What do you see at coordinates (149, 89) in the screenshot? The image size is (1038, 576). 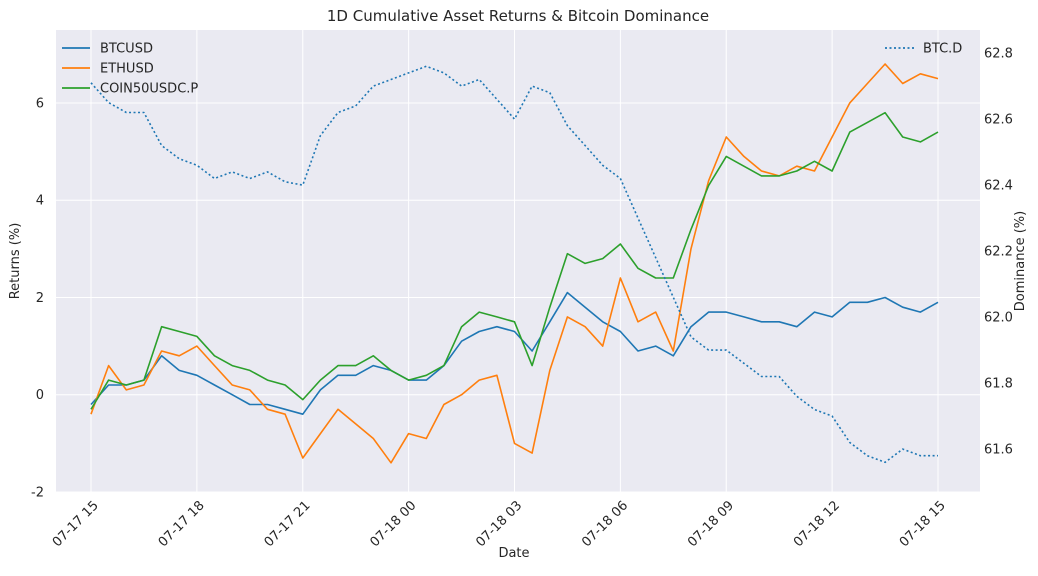 I see `legend-label: COIN50USDC.P` at bounding box center [149, 89].